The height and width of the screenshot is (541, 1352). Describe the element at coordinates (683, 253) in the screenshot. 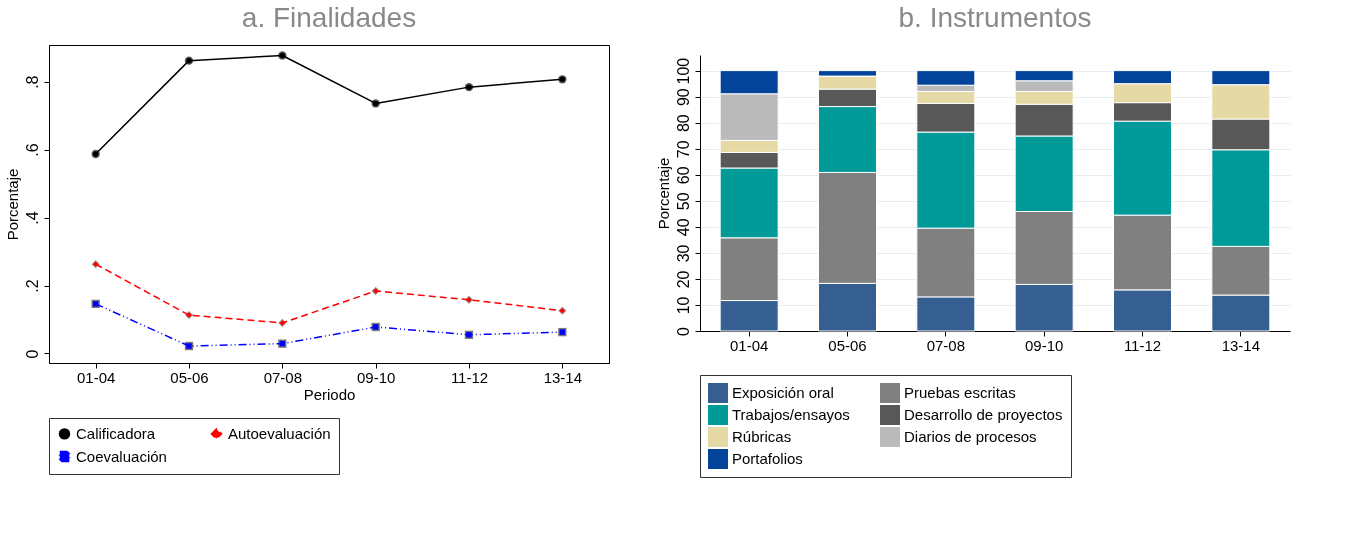

I see `y-tick-label: 30` at that location.